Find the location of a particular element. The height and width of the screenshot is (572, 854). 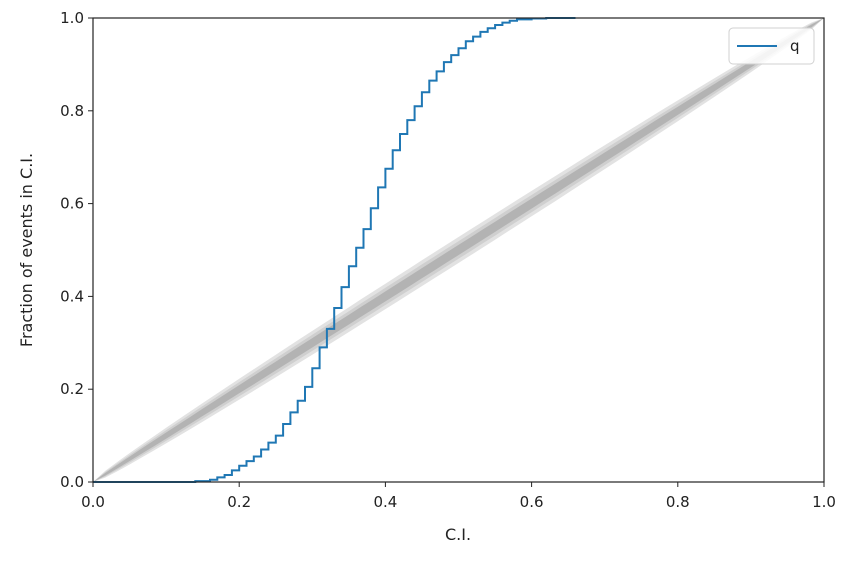

y-axis-ticks: 0.0 0.2 0.4 0.6 0.8 1.0 is located at coordinates (76, 250).